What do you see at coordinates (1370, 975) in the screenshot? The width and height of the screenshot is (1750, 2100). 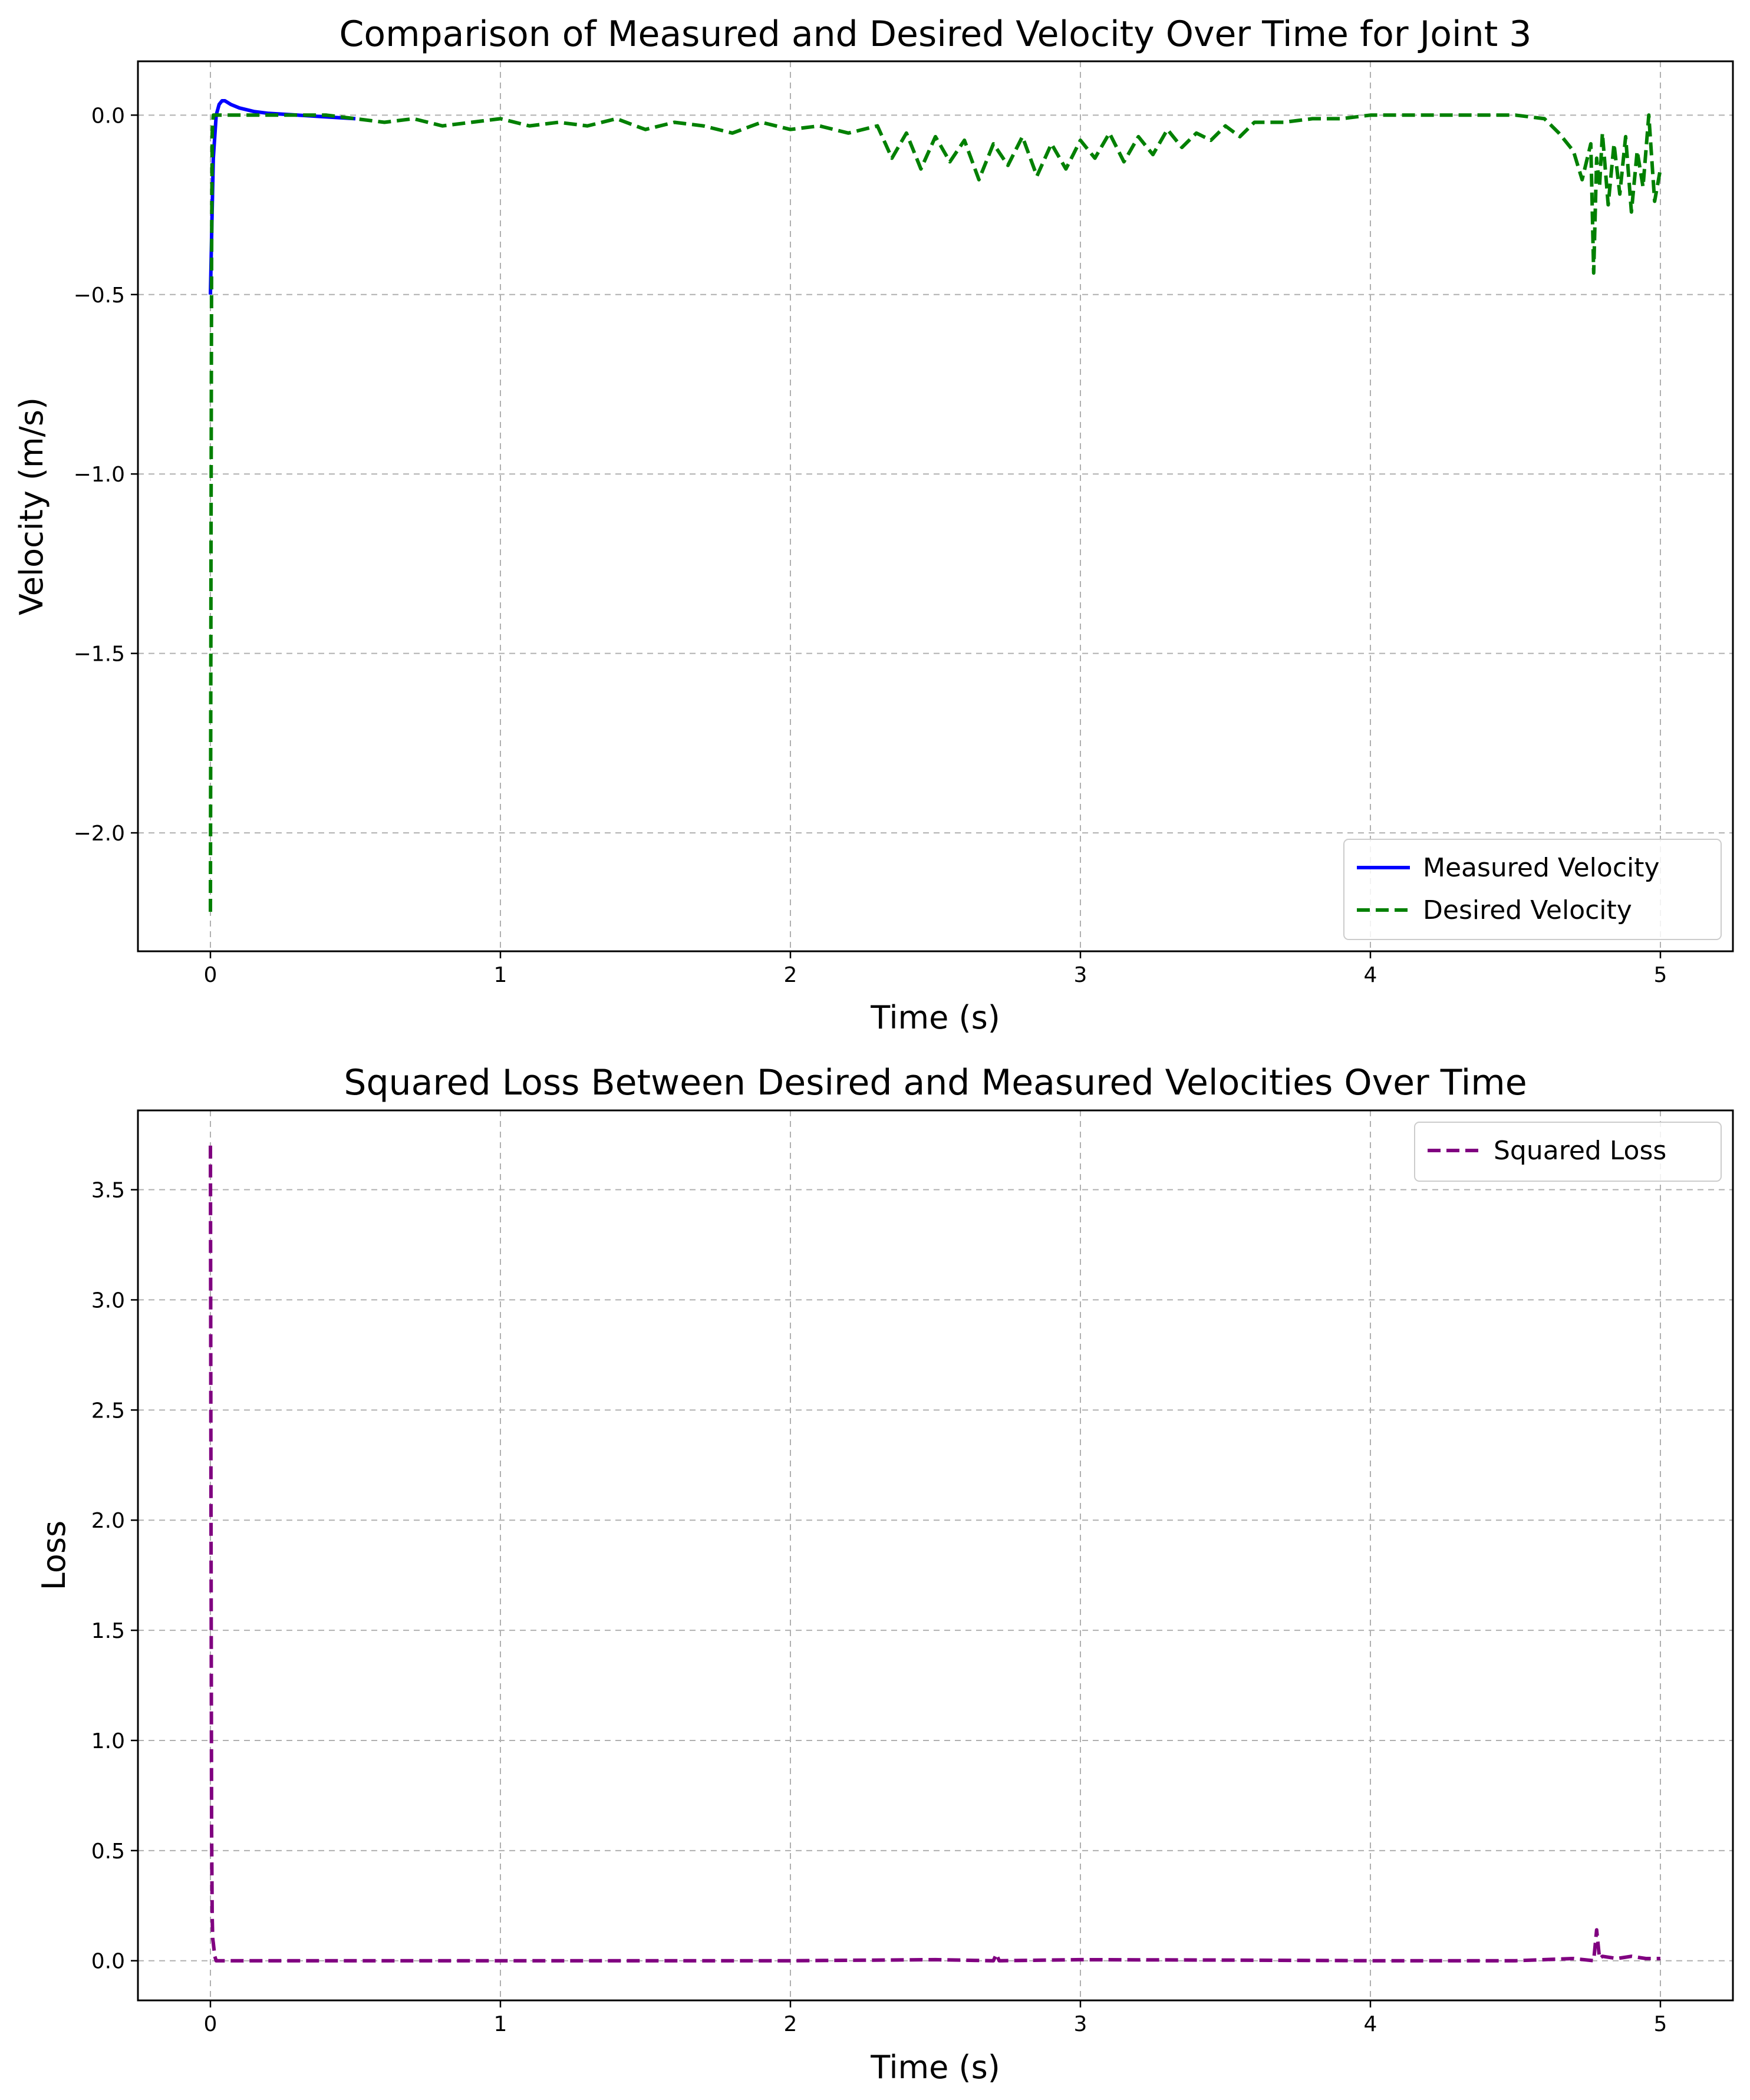 I see `velocity-chart-x-tick-label: 4` at bounding box center [1370, 975].